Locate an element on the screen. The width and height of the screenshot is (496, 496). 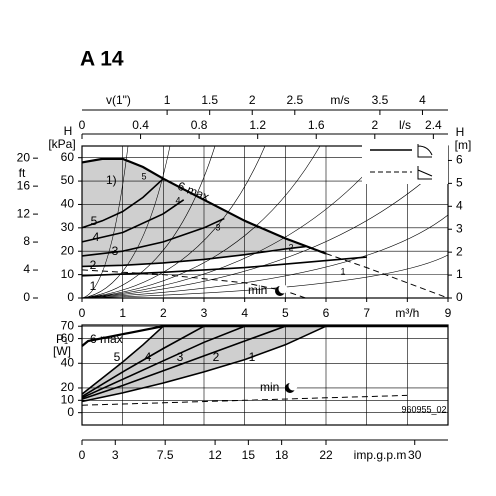
curve-label: 6 max is located at coordinates (106, 339).